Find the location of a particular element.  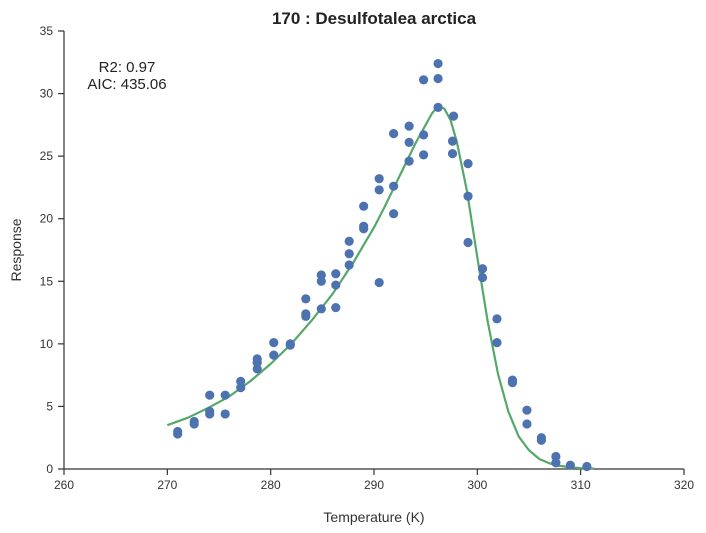

y-tick-label: 10 is located at coordinates (47, 344).